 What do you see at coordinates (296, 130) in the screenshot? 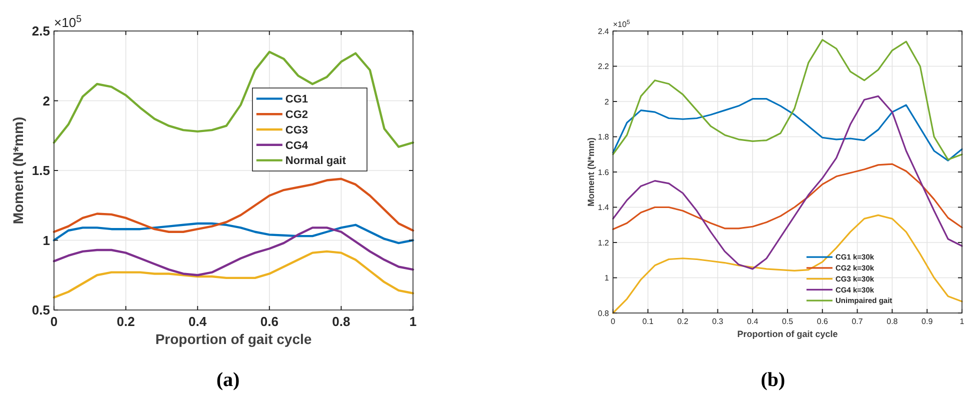
I see `legend-label: CG3` at bounding box center [296, 130].